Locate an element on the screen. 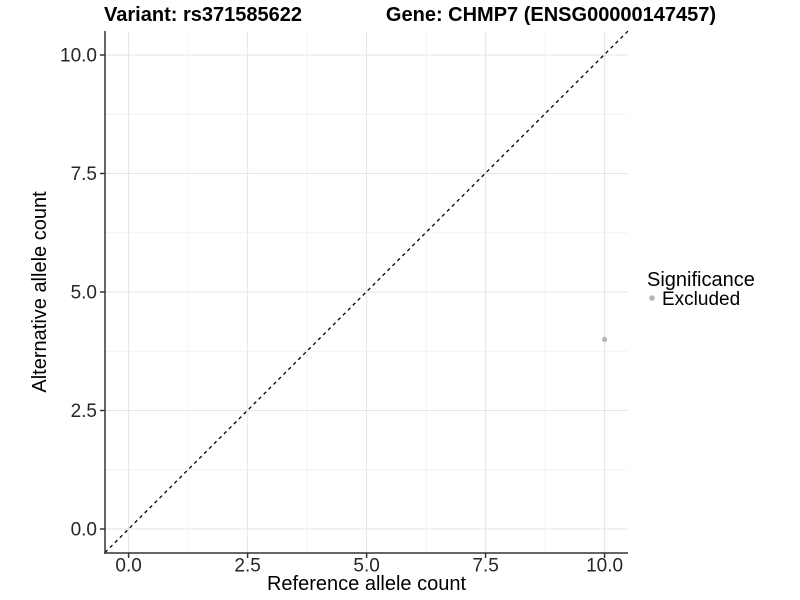 The image size is (800, 600). y-tick-label: 5.0 is located at coordinates (84, 293).